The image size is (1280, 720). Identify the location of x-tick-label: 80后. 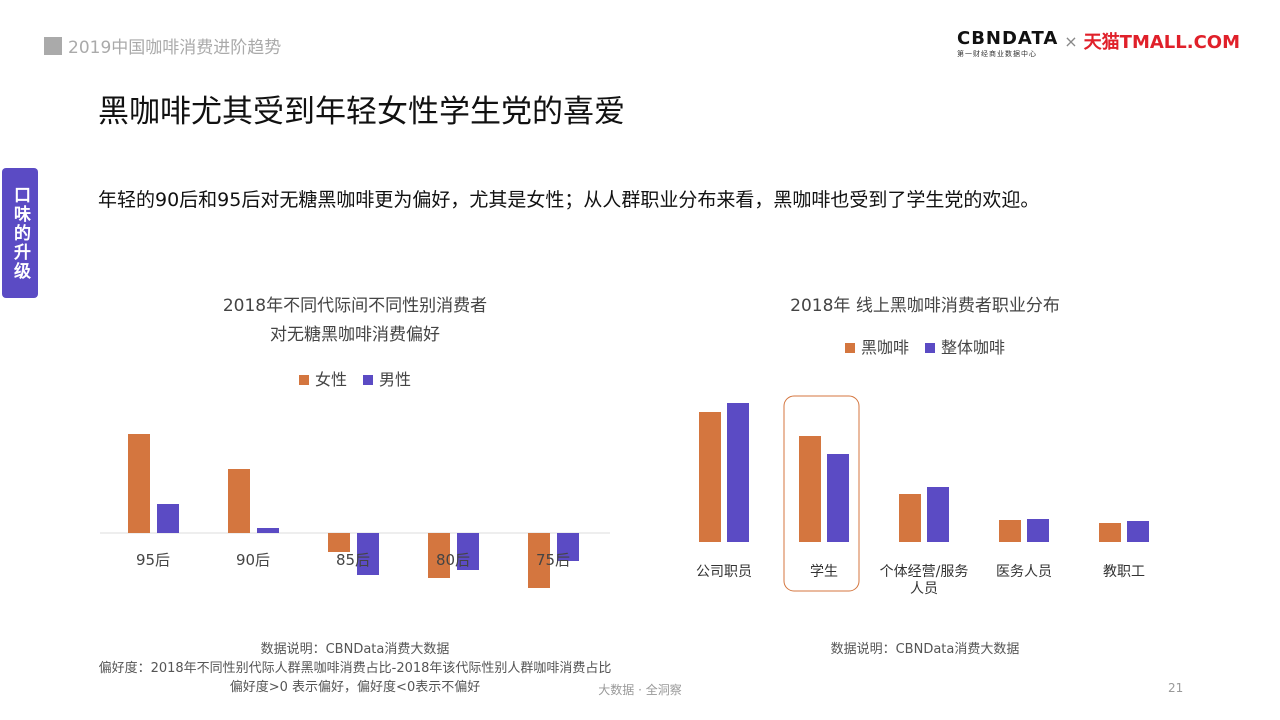
(453, 560).